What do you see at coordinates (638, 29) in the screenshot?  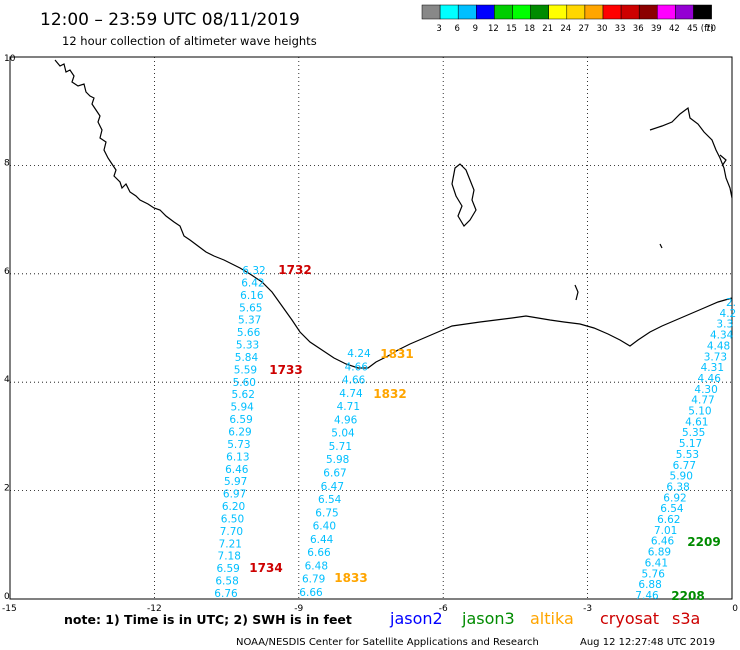 I see `color-scale-label: 36` at bounding box center [638, 29].